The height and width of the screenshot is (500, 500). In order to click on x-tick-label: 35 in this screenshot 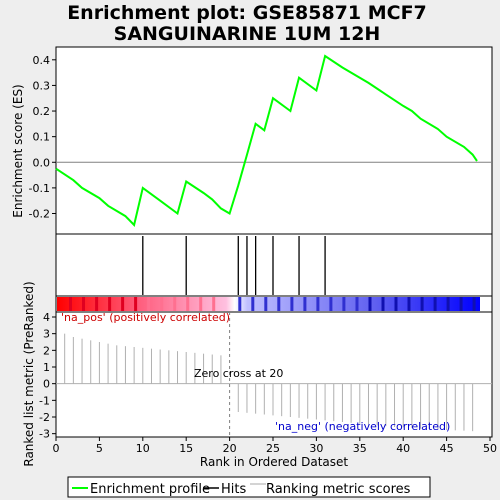, I will do `click(360, 448)`.